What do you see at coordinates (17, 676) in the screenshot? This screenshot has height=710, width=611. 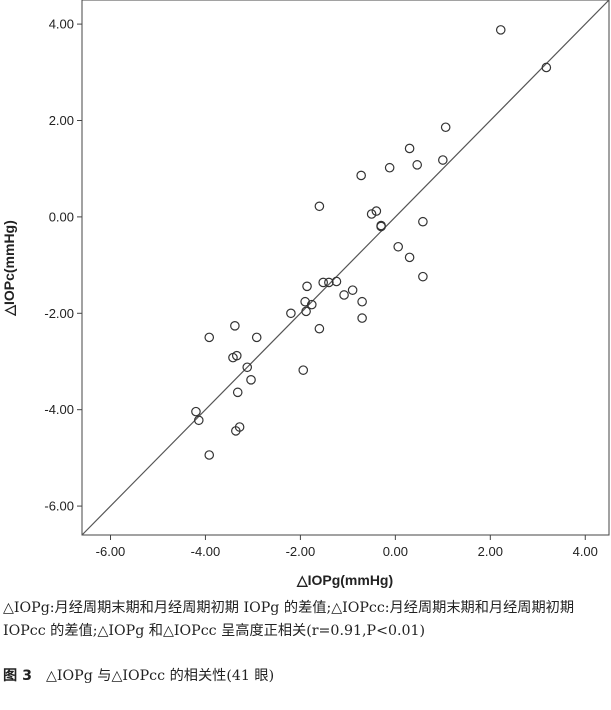 I see `figure-label: 图 3` at bounding box center [17, 676].